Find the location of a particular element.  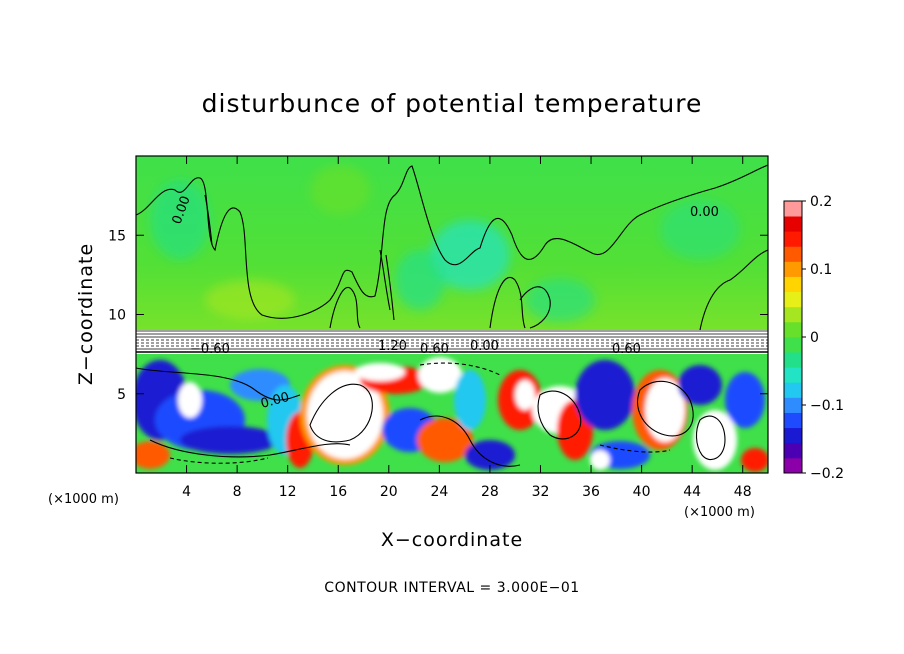

x-tick-label: 24 is located at coordinates (439, 492).